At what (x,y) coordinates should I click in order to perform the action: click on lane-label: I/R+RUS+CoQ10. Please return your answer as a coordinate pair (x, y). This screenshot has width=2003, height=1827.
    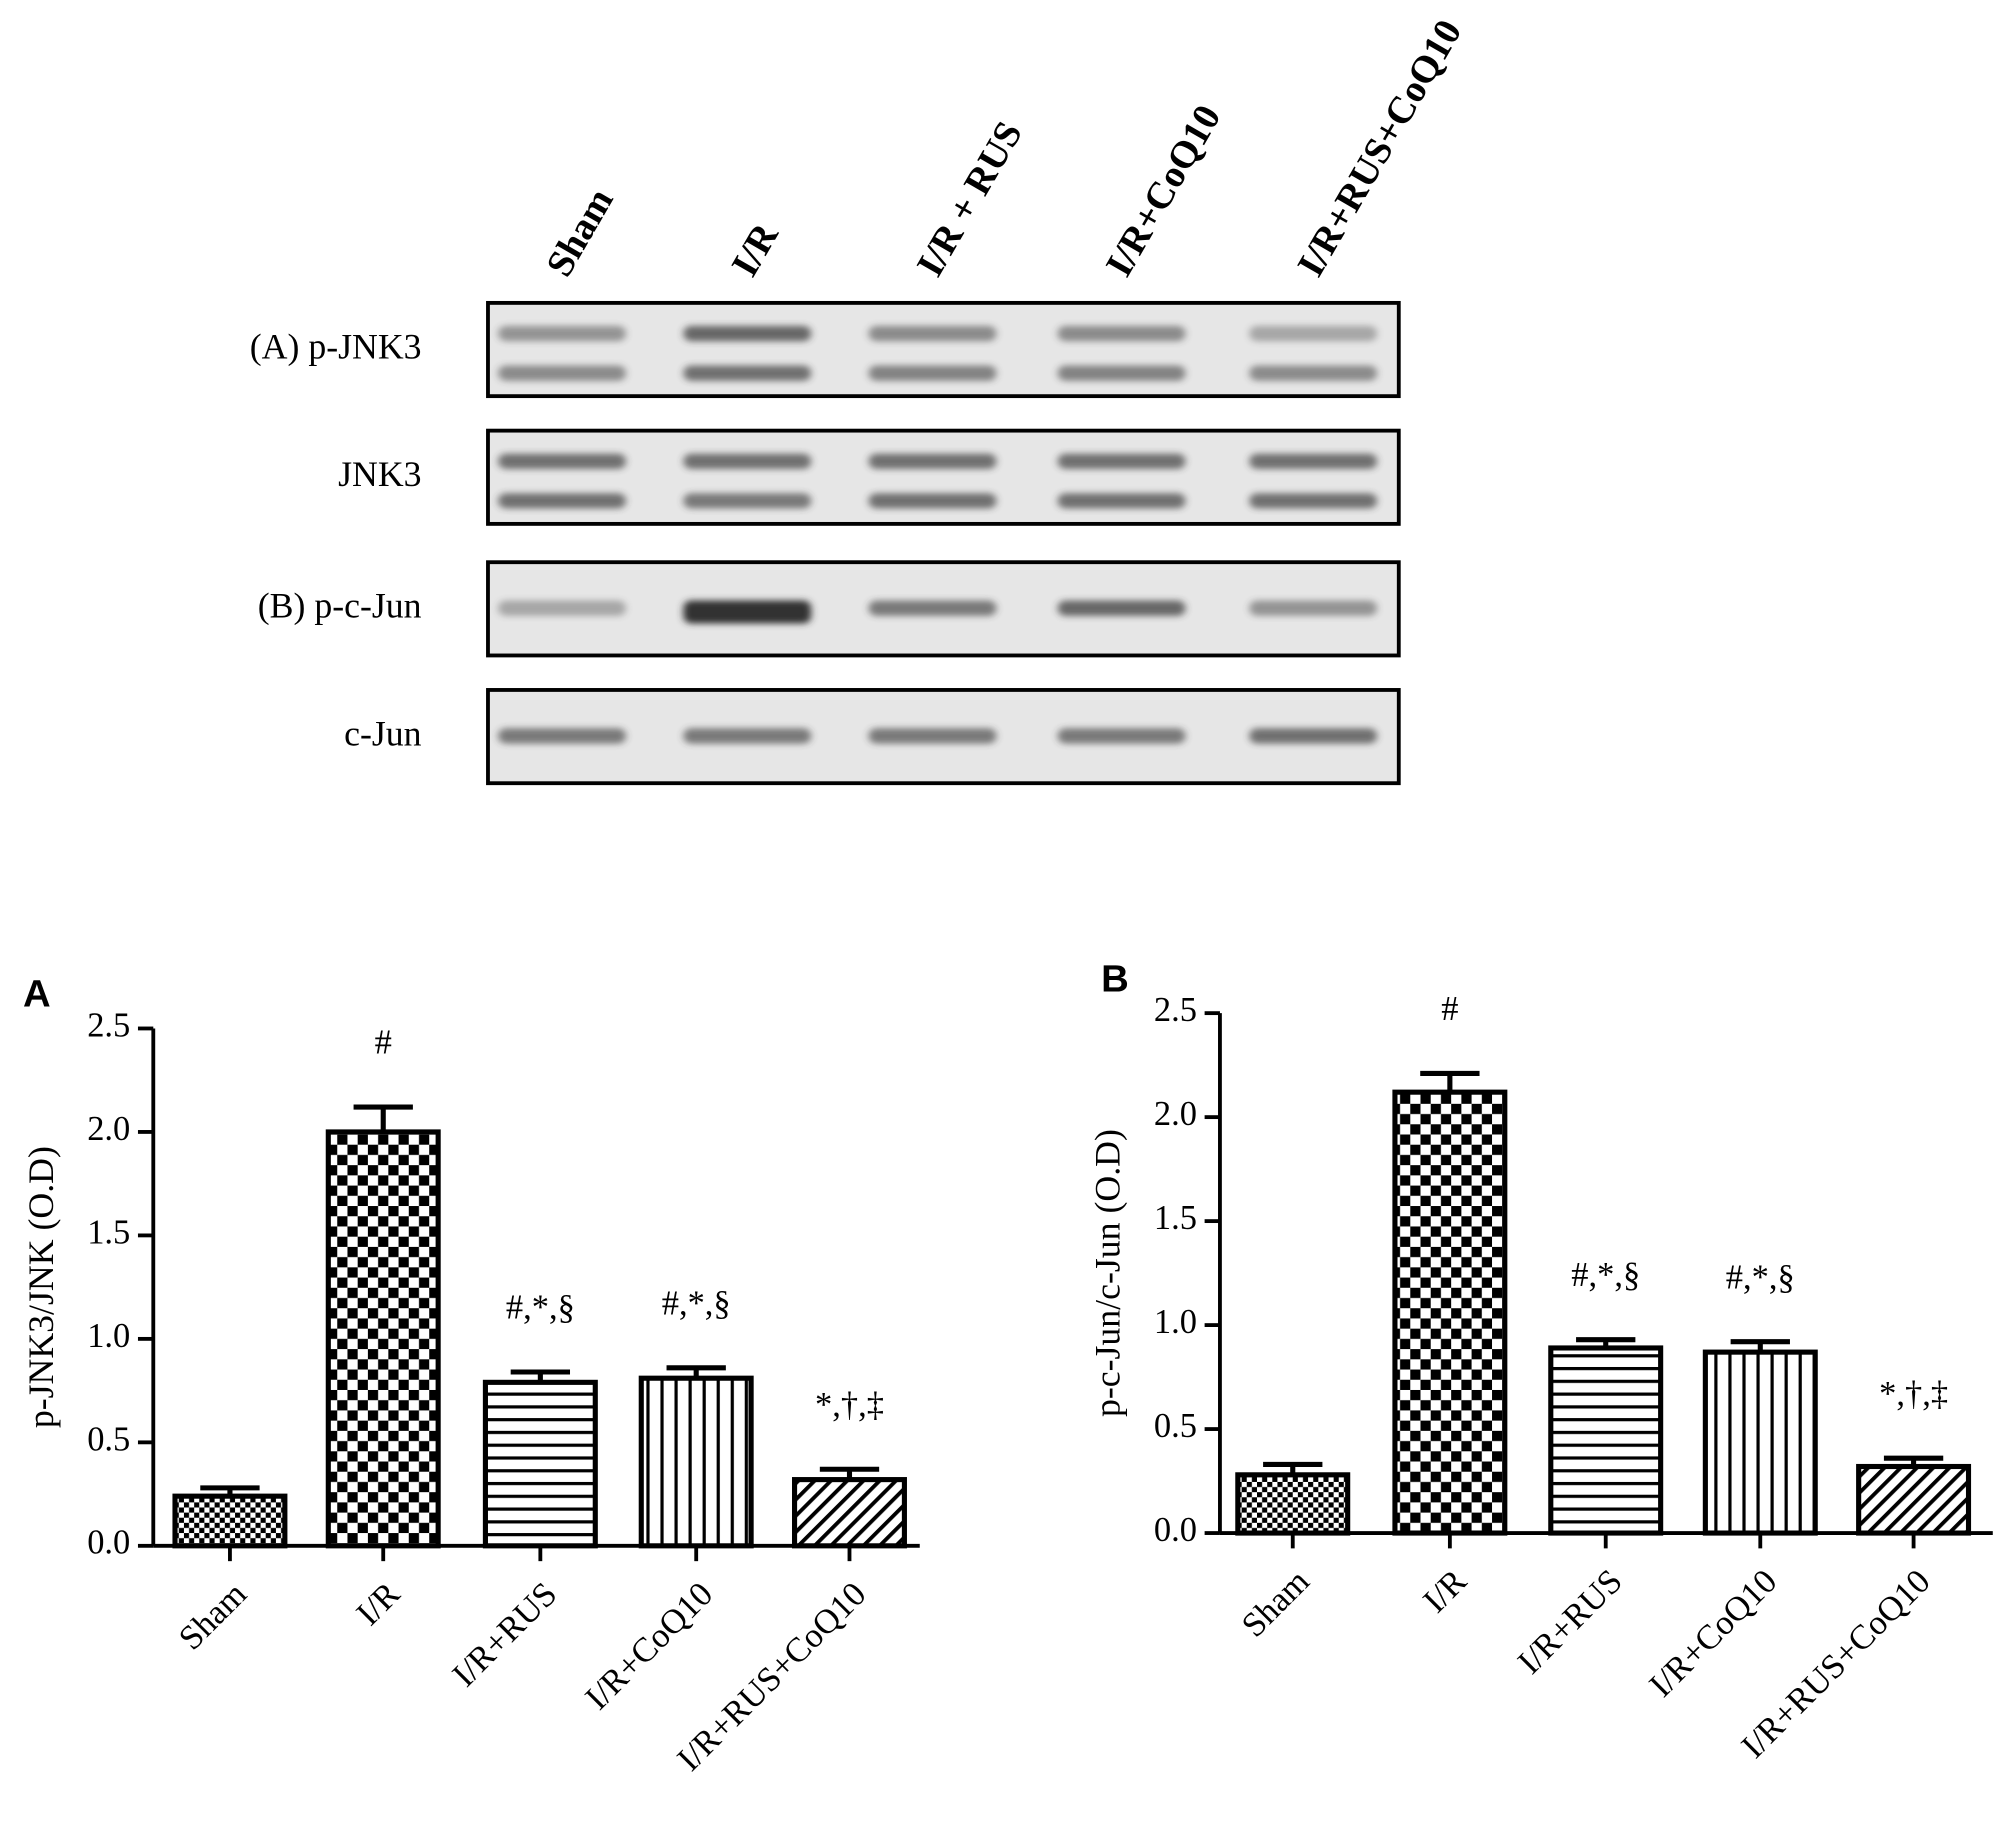
    Looking at the image, I should click on (1380, 148).